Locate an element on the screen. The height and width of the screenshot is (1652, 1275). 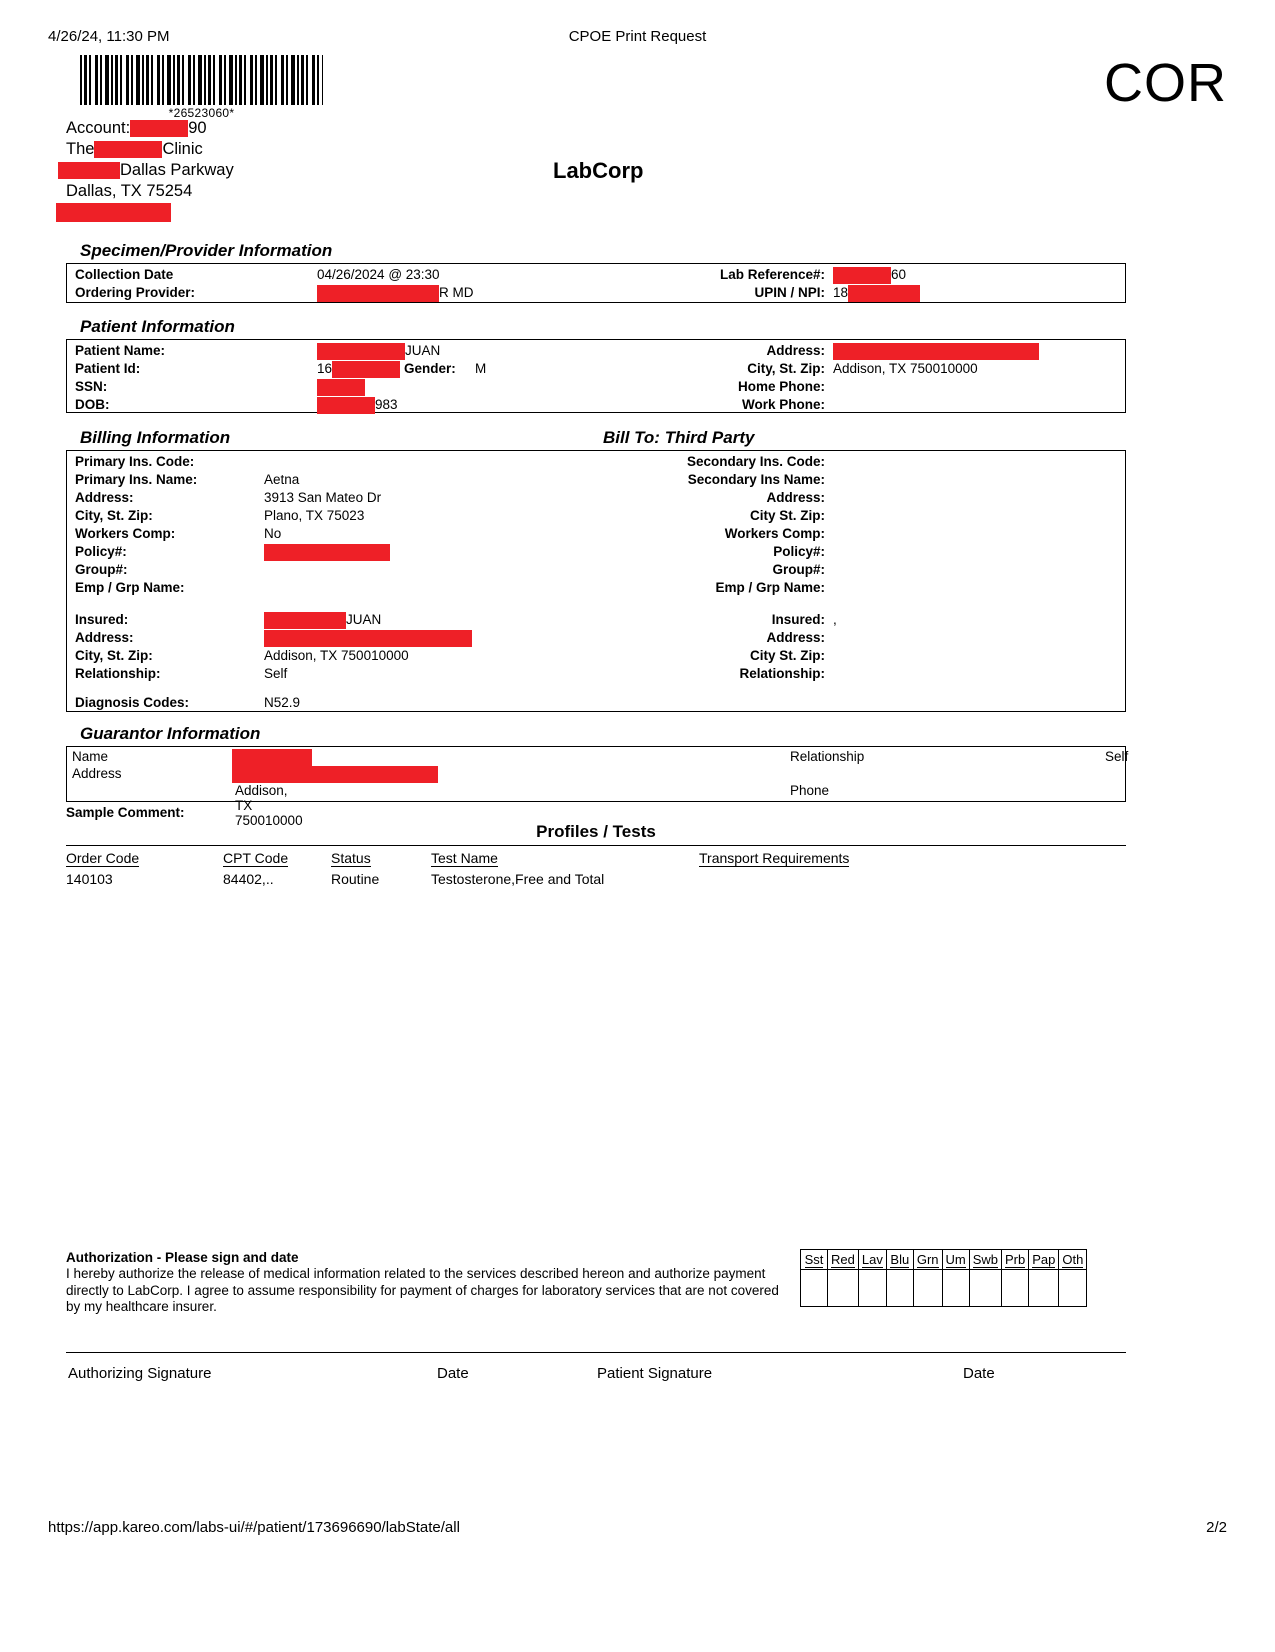
tube-cell-um is located at coordinates (955, 1288).